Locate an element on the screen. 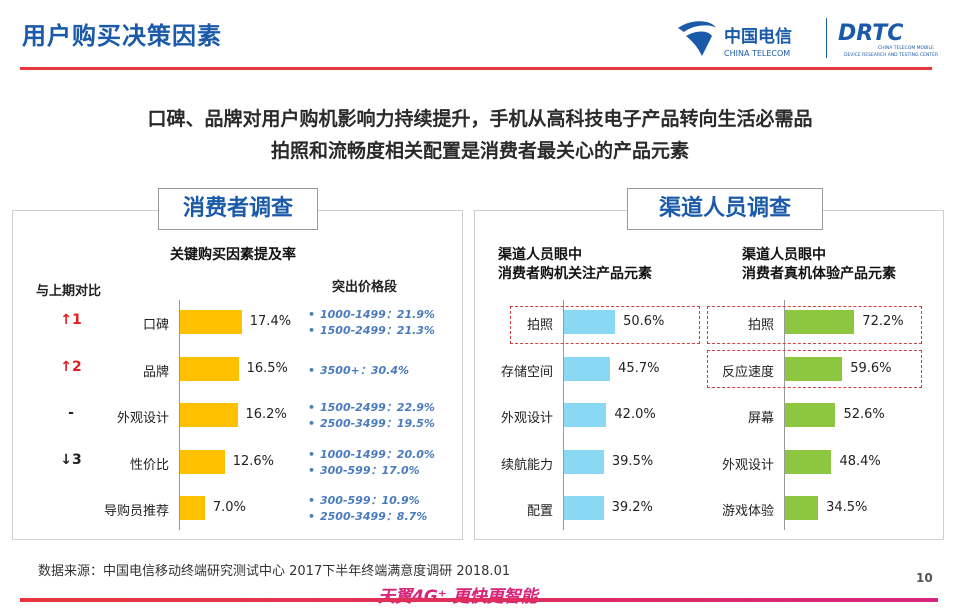  category-label: 口碑 is located at coordinates (155, 325).